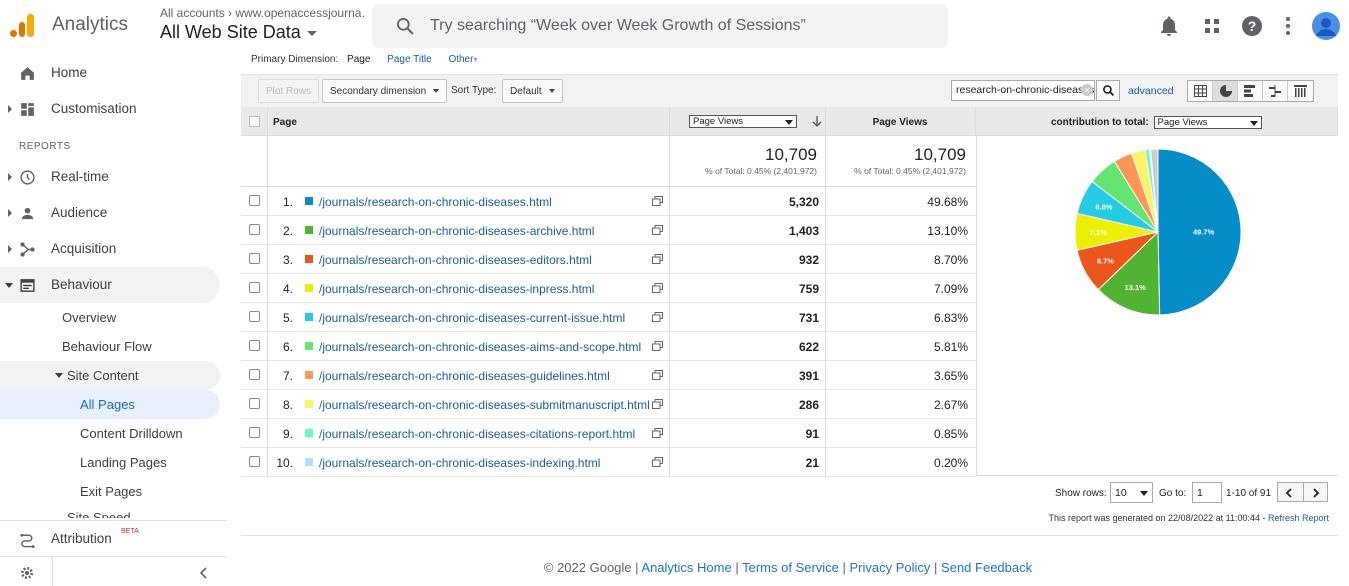  Describe the element at coordinates (110, 177) in the screenshot. I see `sidebar-item-realtime: Real-time` at that location.